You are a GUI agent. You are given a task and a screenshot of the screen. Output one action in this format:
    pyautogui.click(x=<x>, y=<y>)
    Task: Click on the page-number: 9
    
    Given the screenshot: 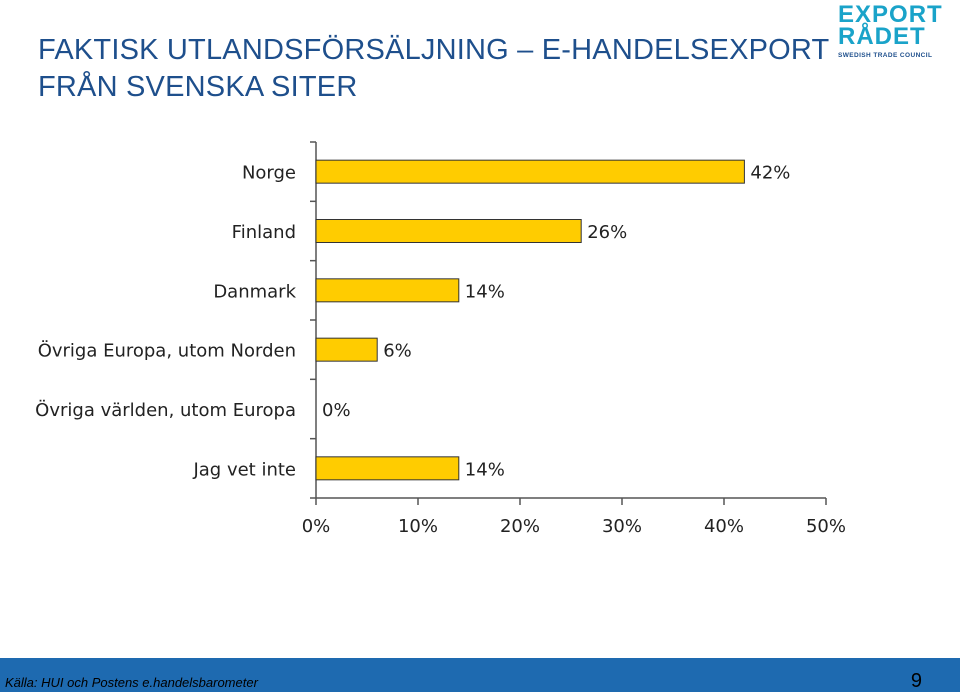 What is the action you would take?
    pyautogui.click(x=916, y=681)
    